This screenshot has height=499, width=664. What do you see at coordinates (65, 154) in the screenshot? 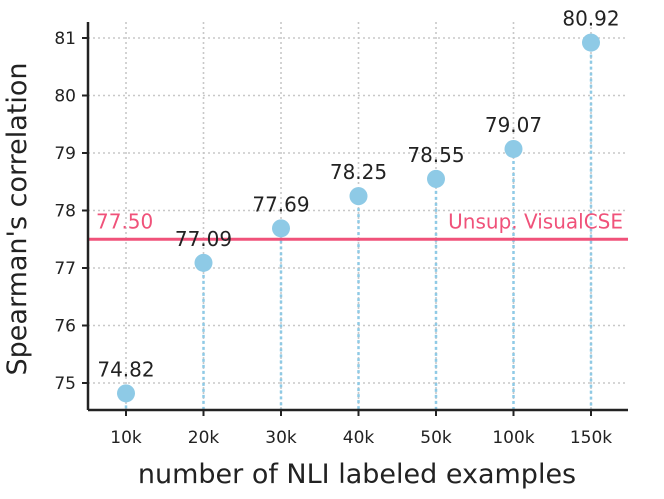
I see `y-tick-label: 79` at bounding box center [65, 154].